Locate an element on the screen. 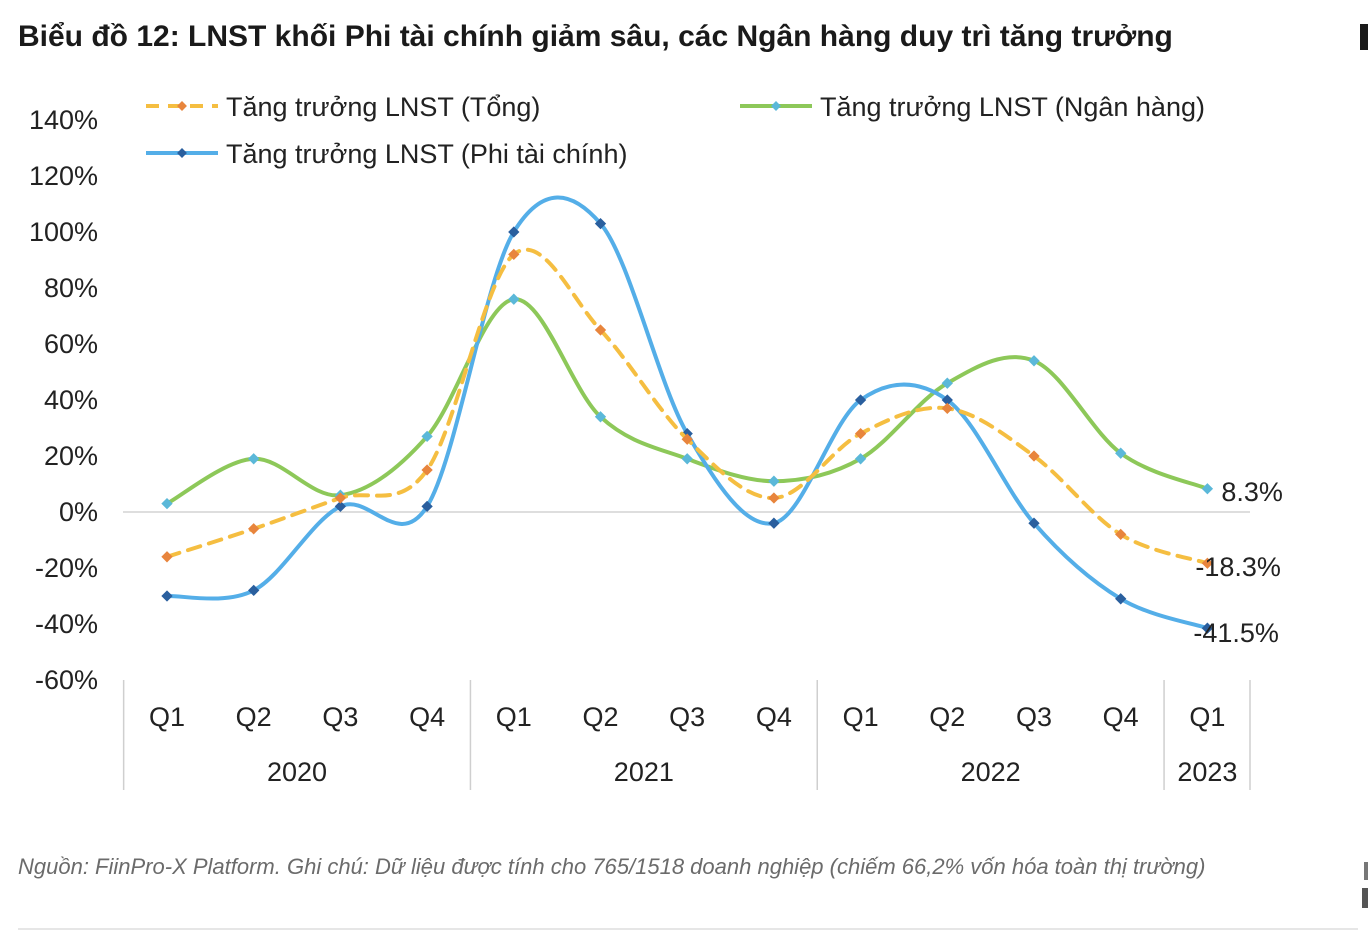 Image resolution: width=1368 pixels, height=932 pixels. legend-label: Tăng trưởng LNST (Ngân hàng) is located at coordinates (1012, 107).